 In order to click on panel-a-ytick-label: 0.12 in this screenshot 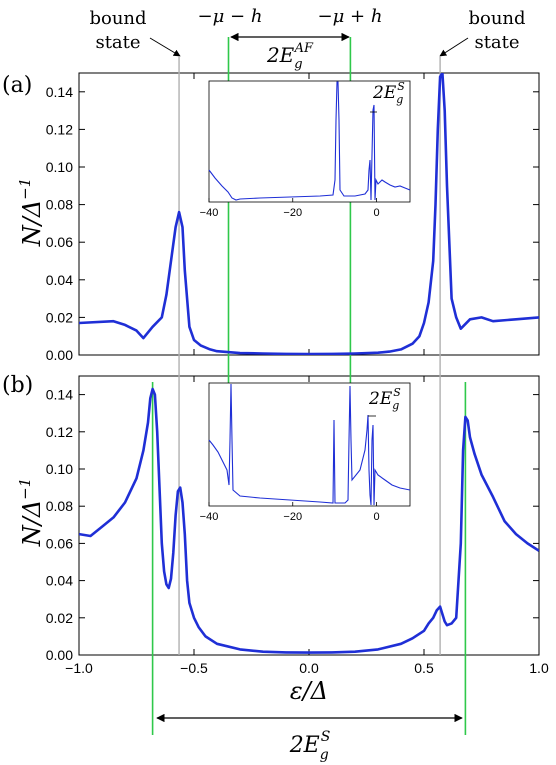, I will do `click(59, 129)`.